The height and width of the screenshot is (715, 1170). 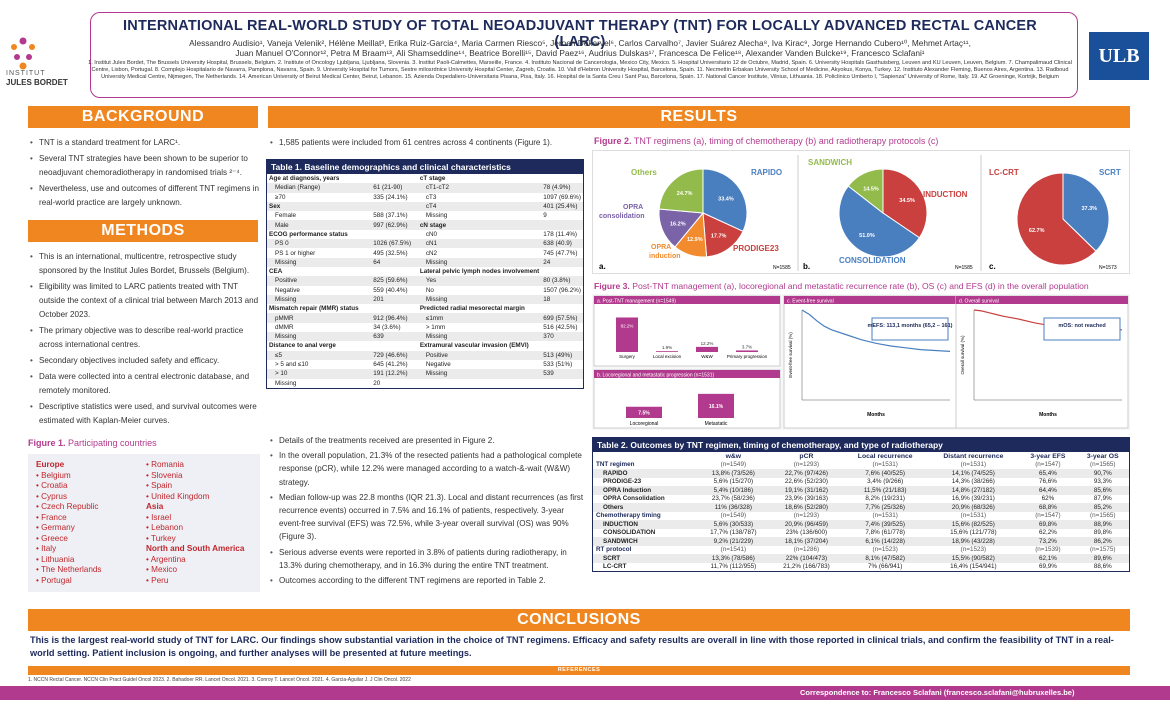 I want to click on table-cell: SCRT, so click(x=612, y=558).